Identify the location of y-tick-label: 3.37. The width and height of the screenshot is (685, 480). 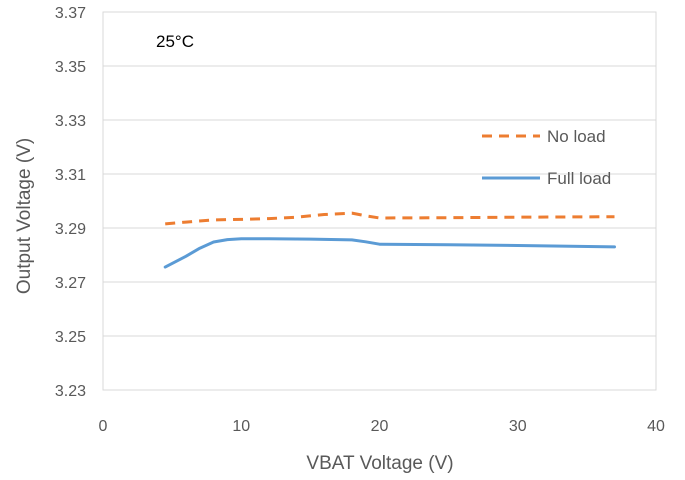
(70, 13).